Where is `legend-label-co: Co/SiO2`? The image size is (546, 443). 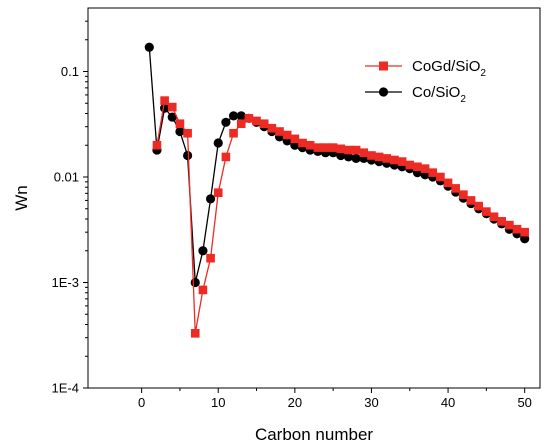
legend-label-co: Co/SiO2 is located at coordinates (439, 94).